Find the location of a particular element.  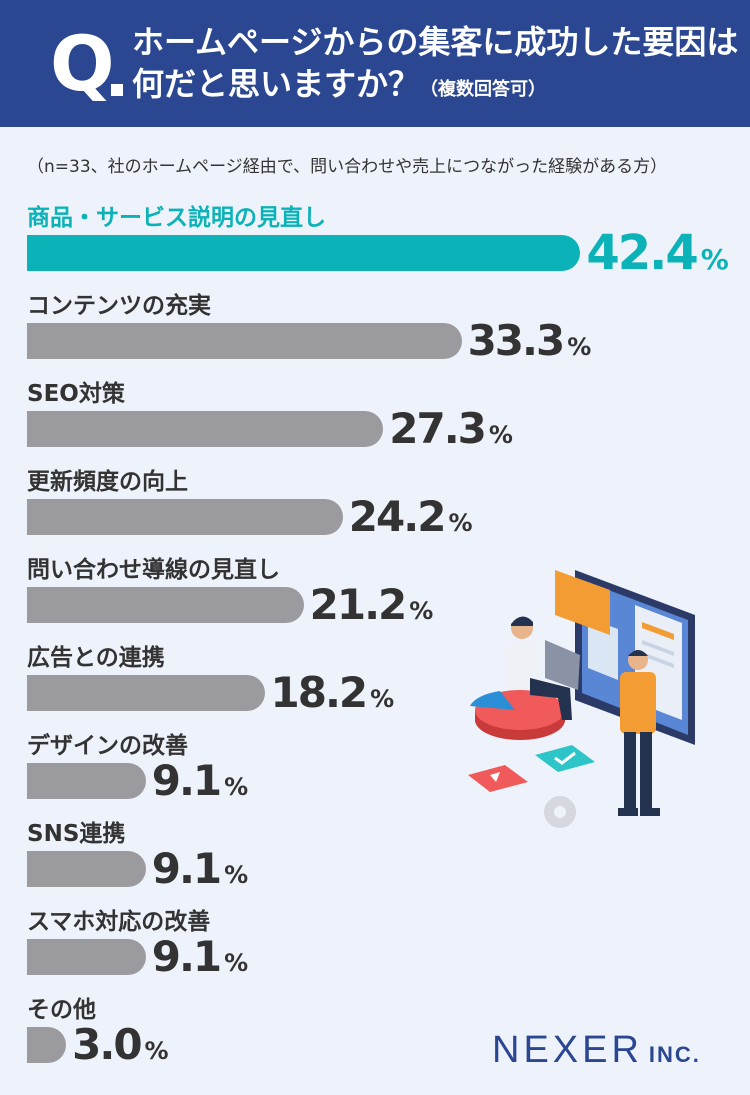

question-line-2: 何だと思いますか？（複数回答可） is located at coordinates (339, 87).